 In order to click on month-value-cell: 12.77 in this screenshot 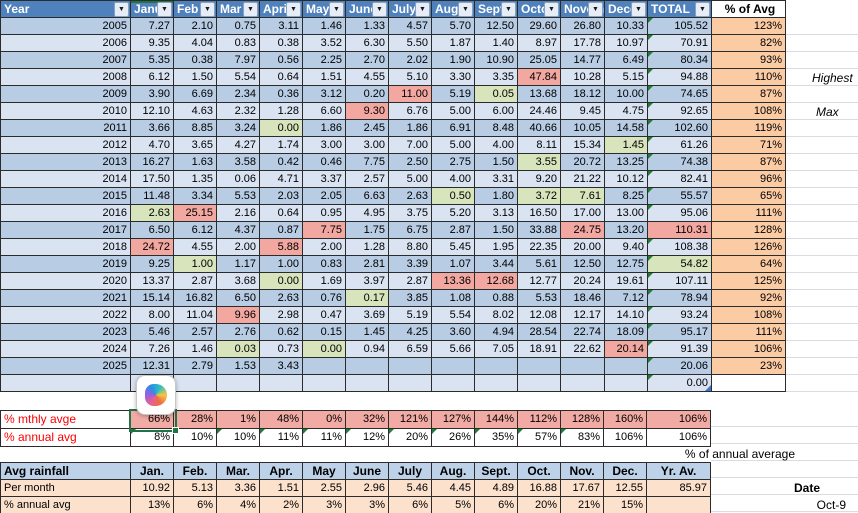, I will do `click(539, 281)`.